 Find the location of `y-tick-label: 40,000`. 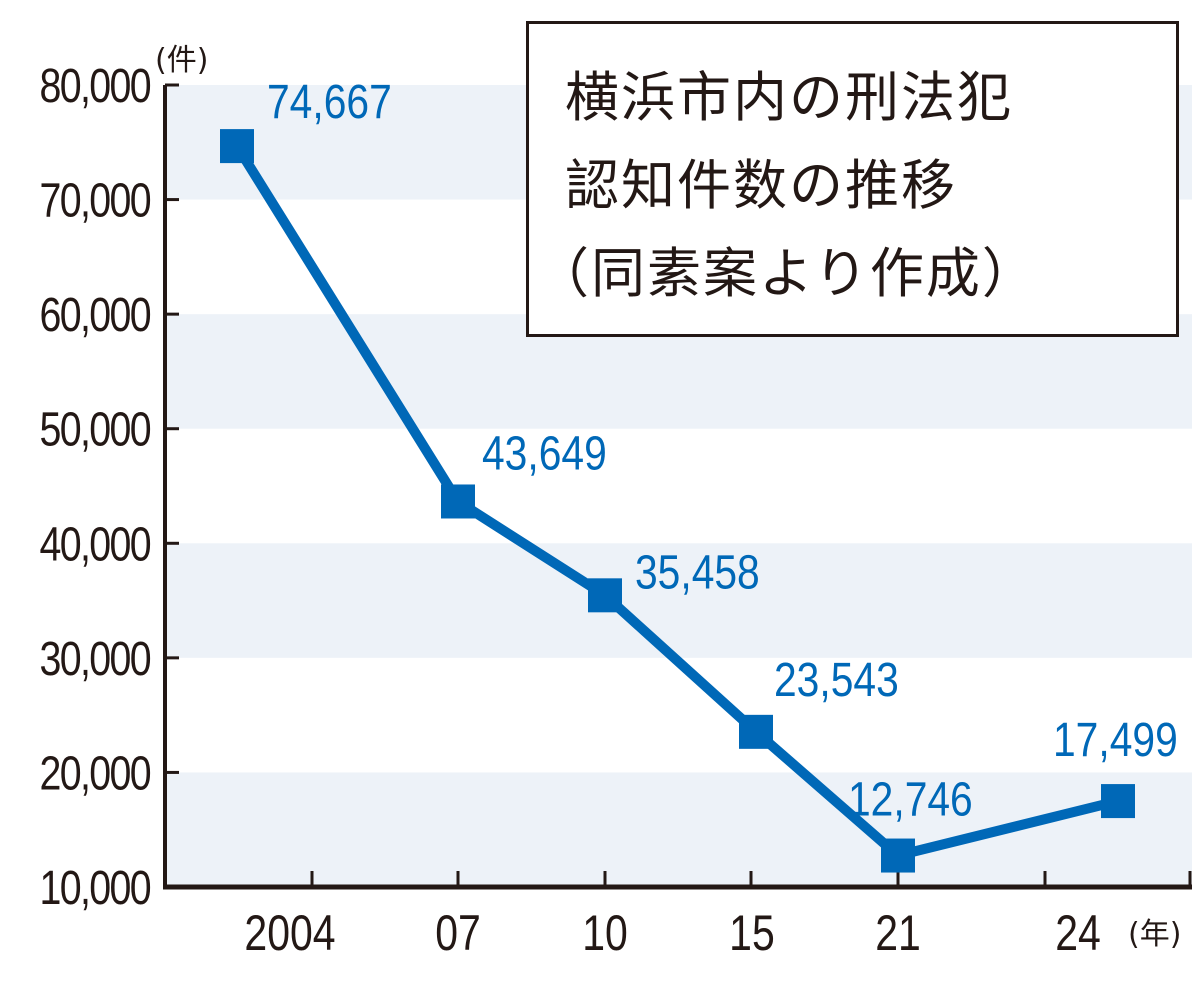

y-tick-label: 40,000 is located at coordinates (94, 545).